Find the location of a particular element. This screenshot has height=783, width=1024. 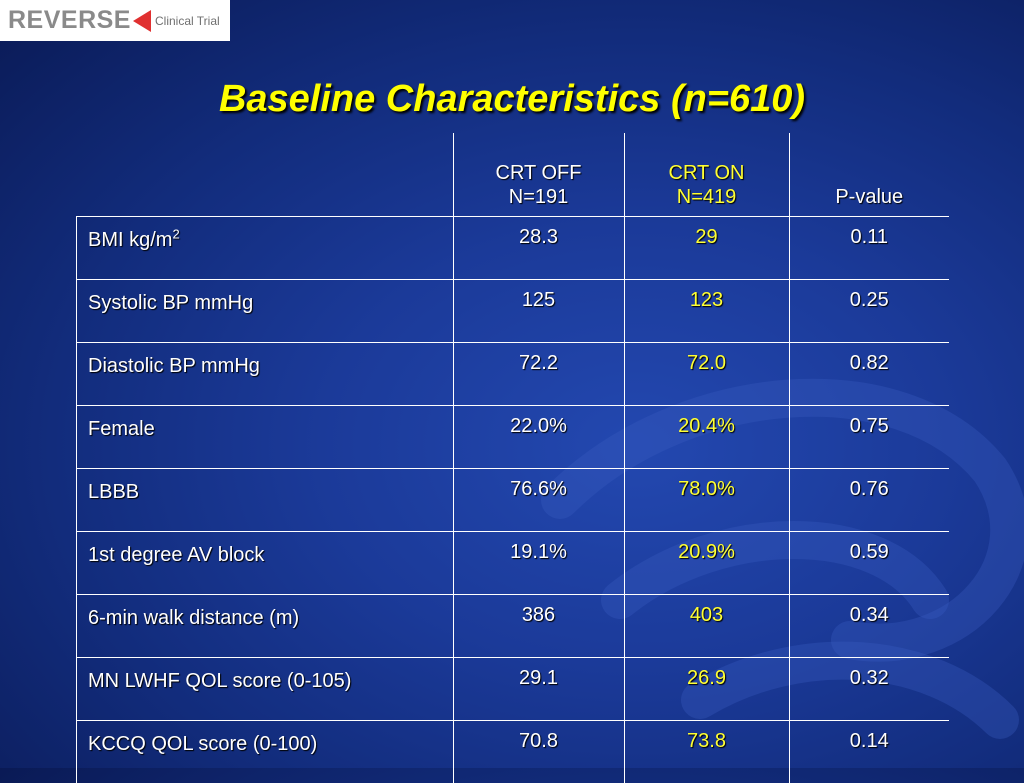

header-crt-off: CRT OFF N=191 is located at coordinates (538, 175).